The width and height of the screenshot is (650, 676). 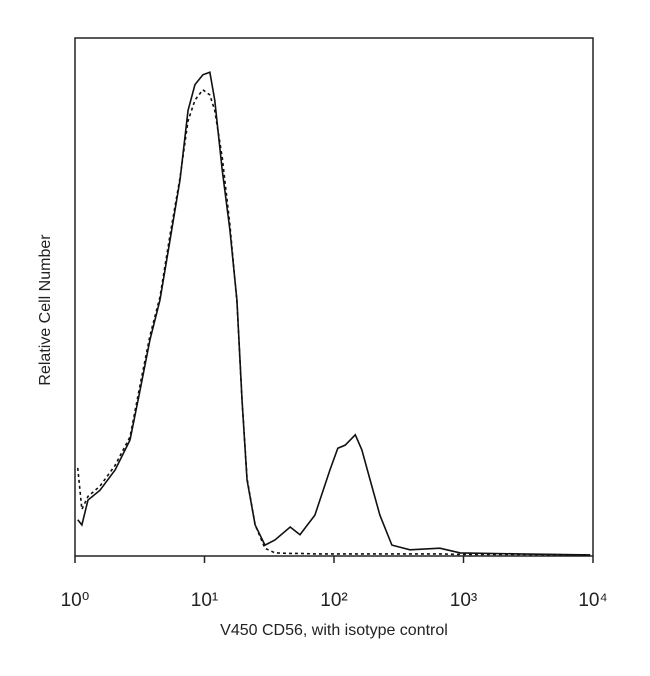 What do you see at coordinates (45, 310) in the screenshot?
I see `y-axis-label: Relative Cell Number` at bounding box center [45, 310].